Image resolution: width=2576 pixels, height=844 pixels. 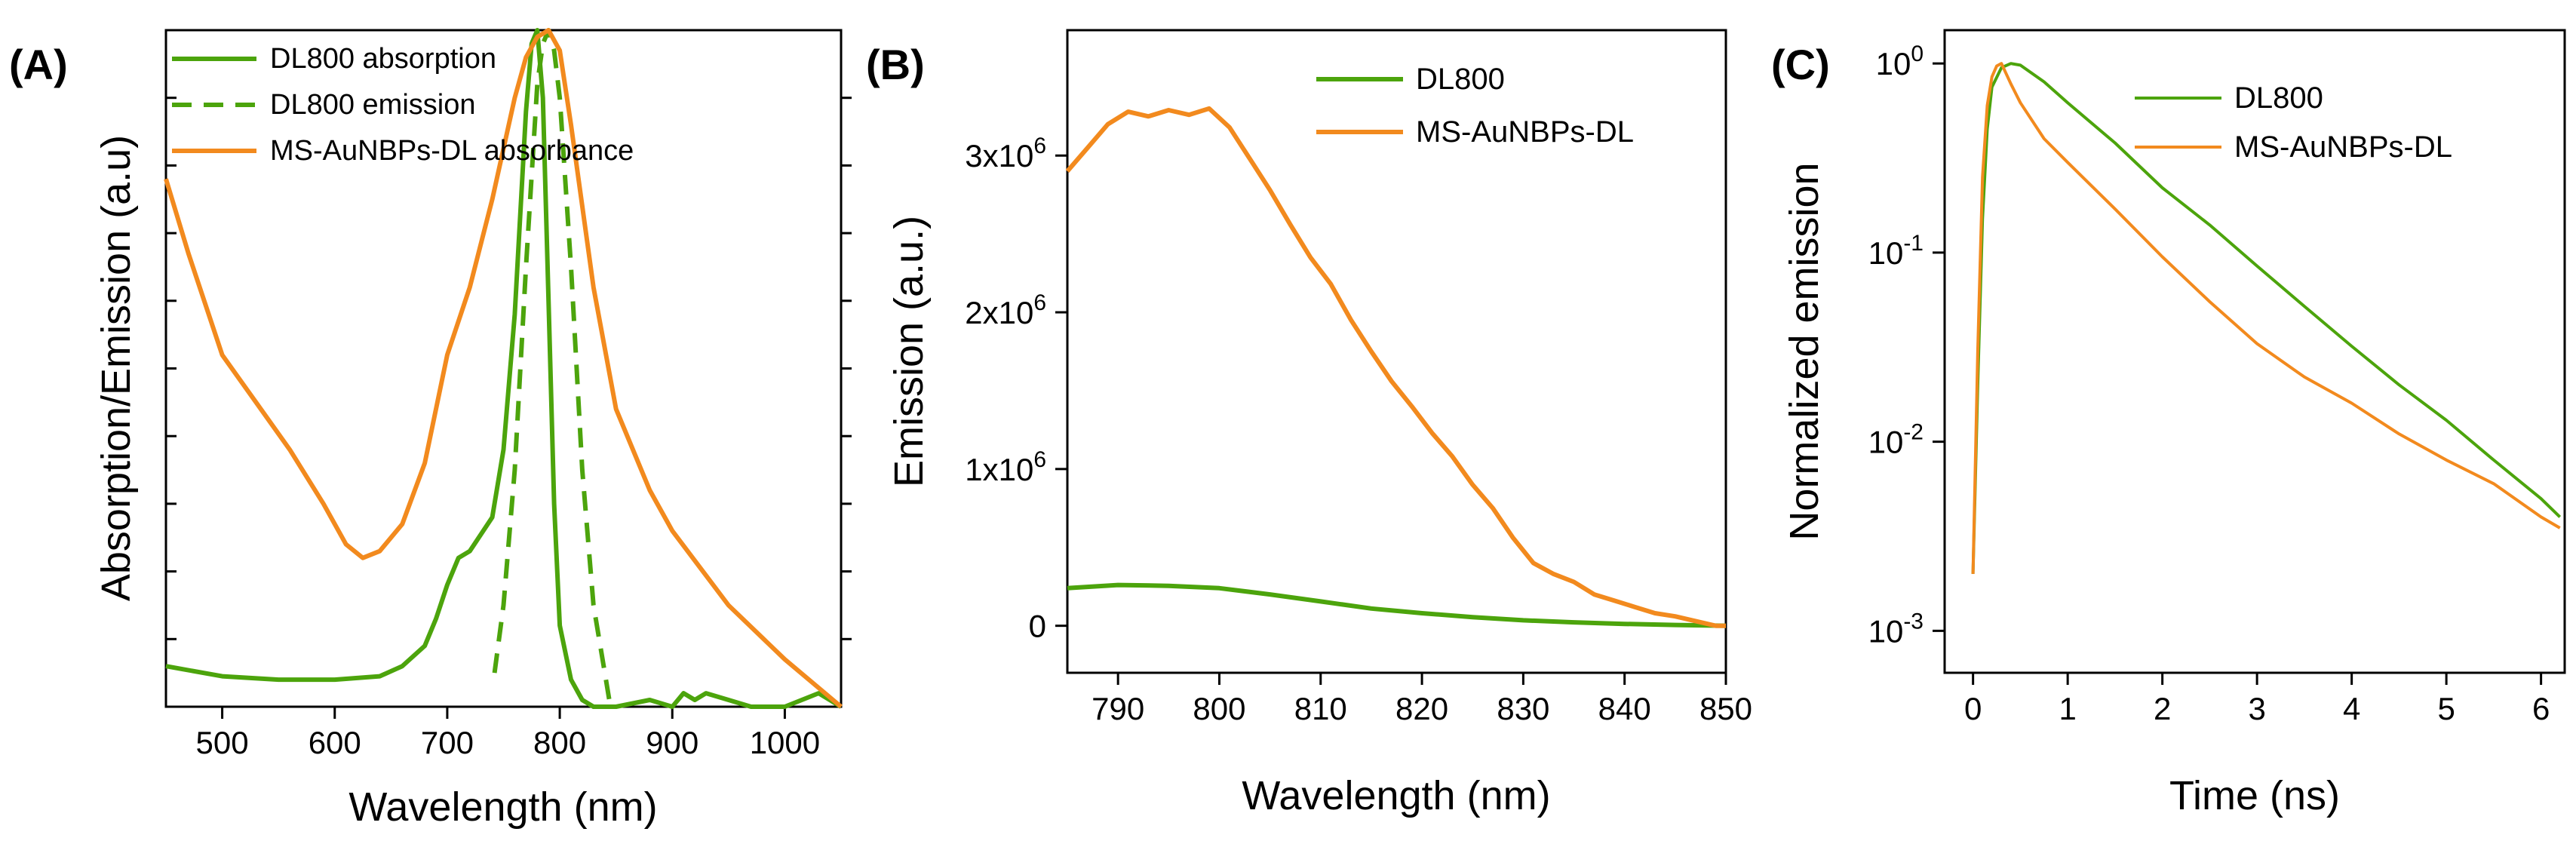 I want to click on panel-c-y-axis-label: Normalized emission, so click(x=1804, y=351).